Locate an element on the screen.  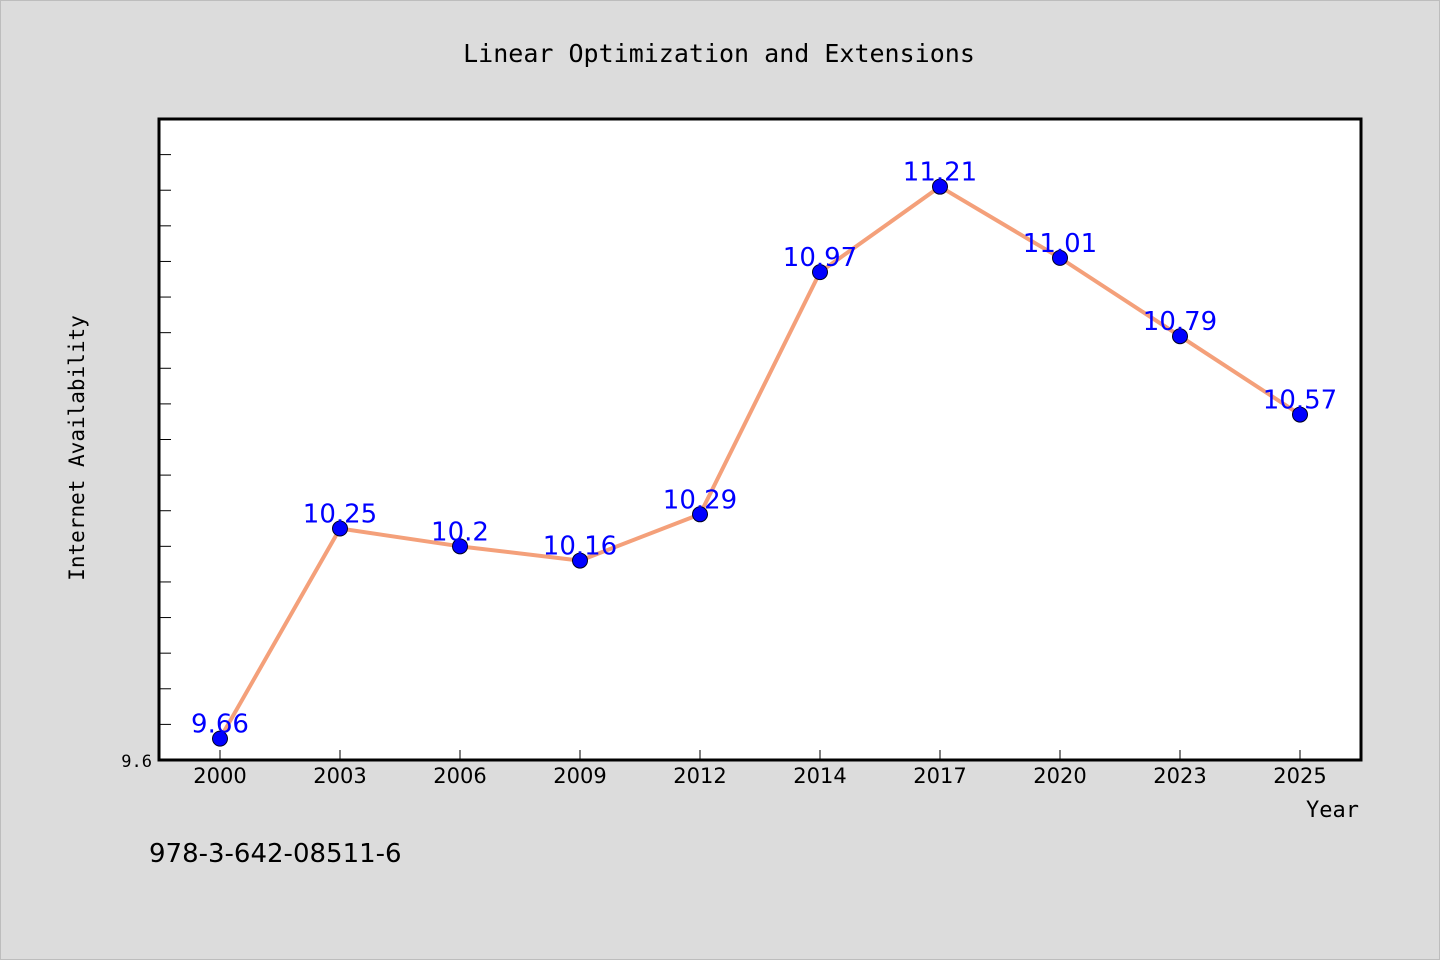
x-tick-label: 2009 is located at coordinates (579, 776).